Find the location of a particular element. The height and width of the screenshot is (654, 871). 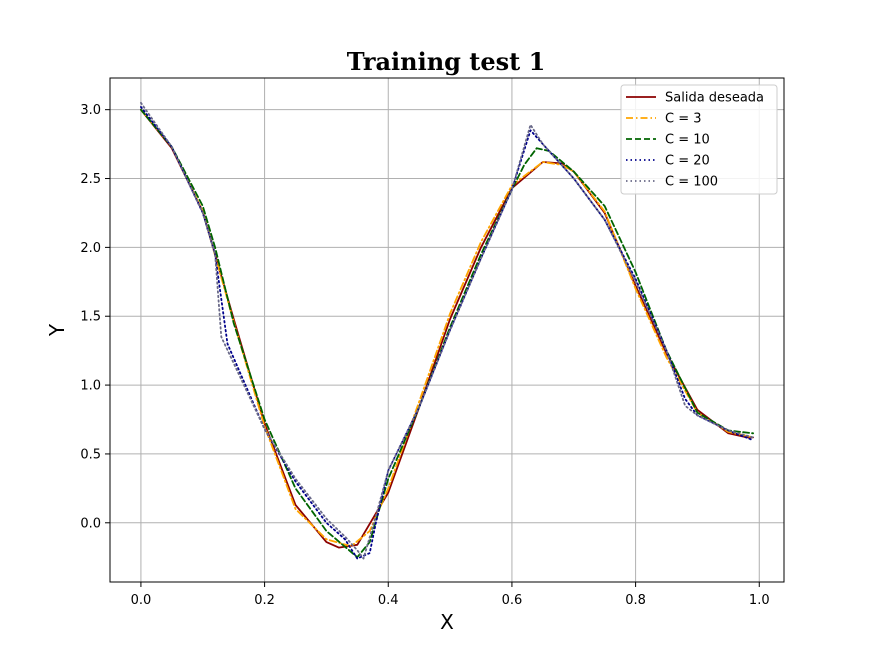

x-tick-label: 0.6 is located at coordinates (512, 600).